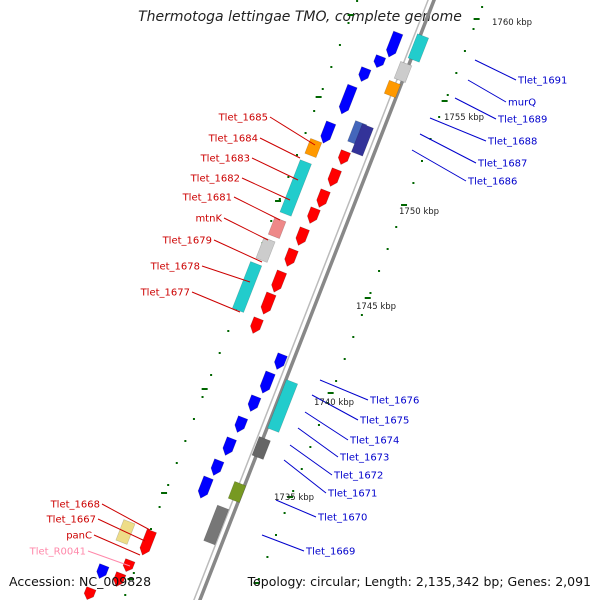  What do you see at coordinates (79, 536) in the screenshot?
I see `gene-label-left: panC` at bounding box center [79, 536].